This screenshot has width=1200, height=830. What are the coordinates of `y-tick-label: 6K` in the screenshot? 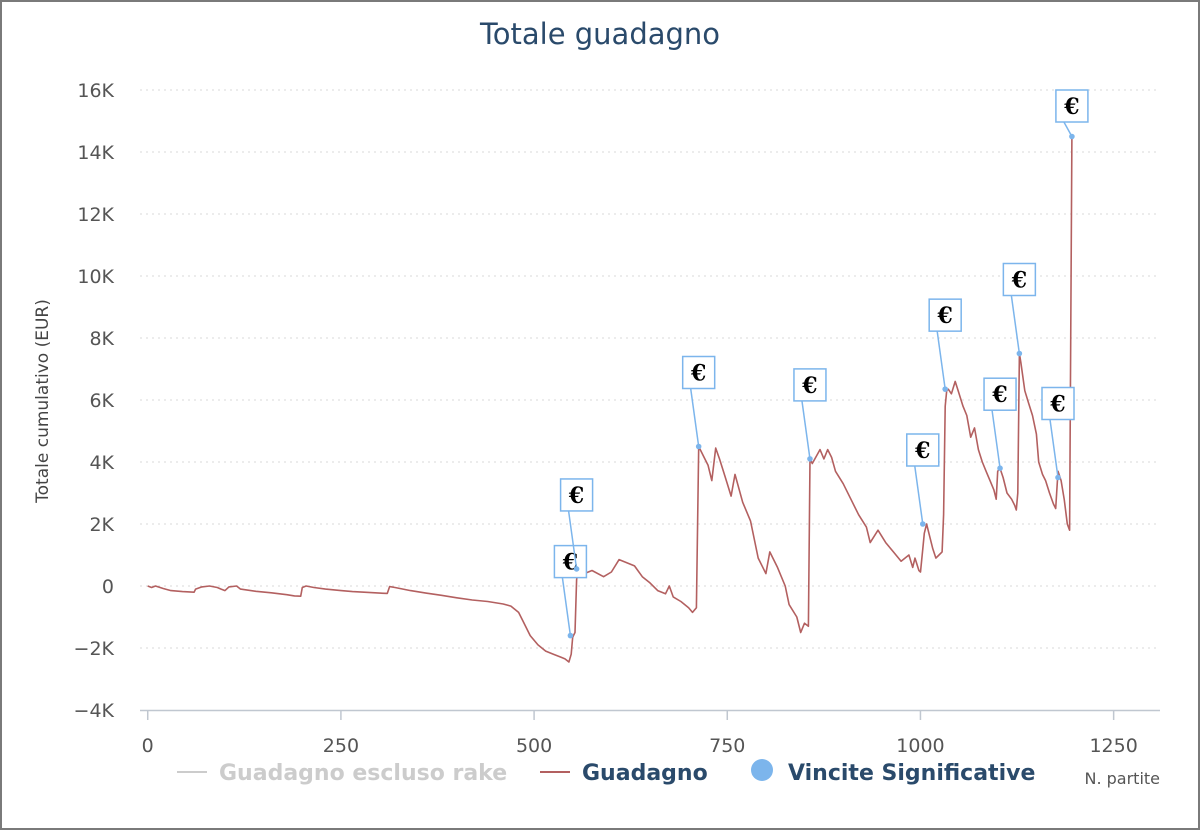 It's located at (101, 401).